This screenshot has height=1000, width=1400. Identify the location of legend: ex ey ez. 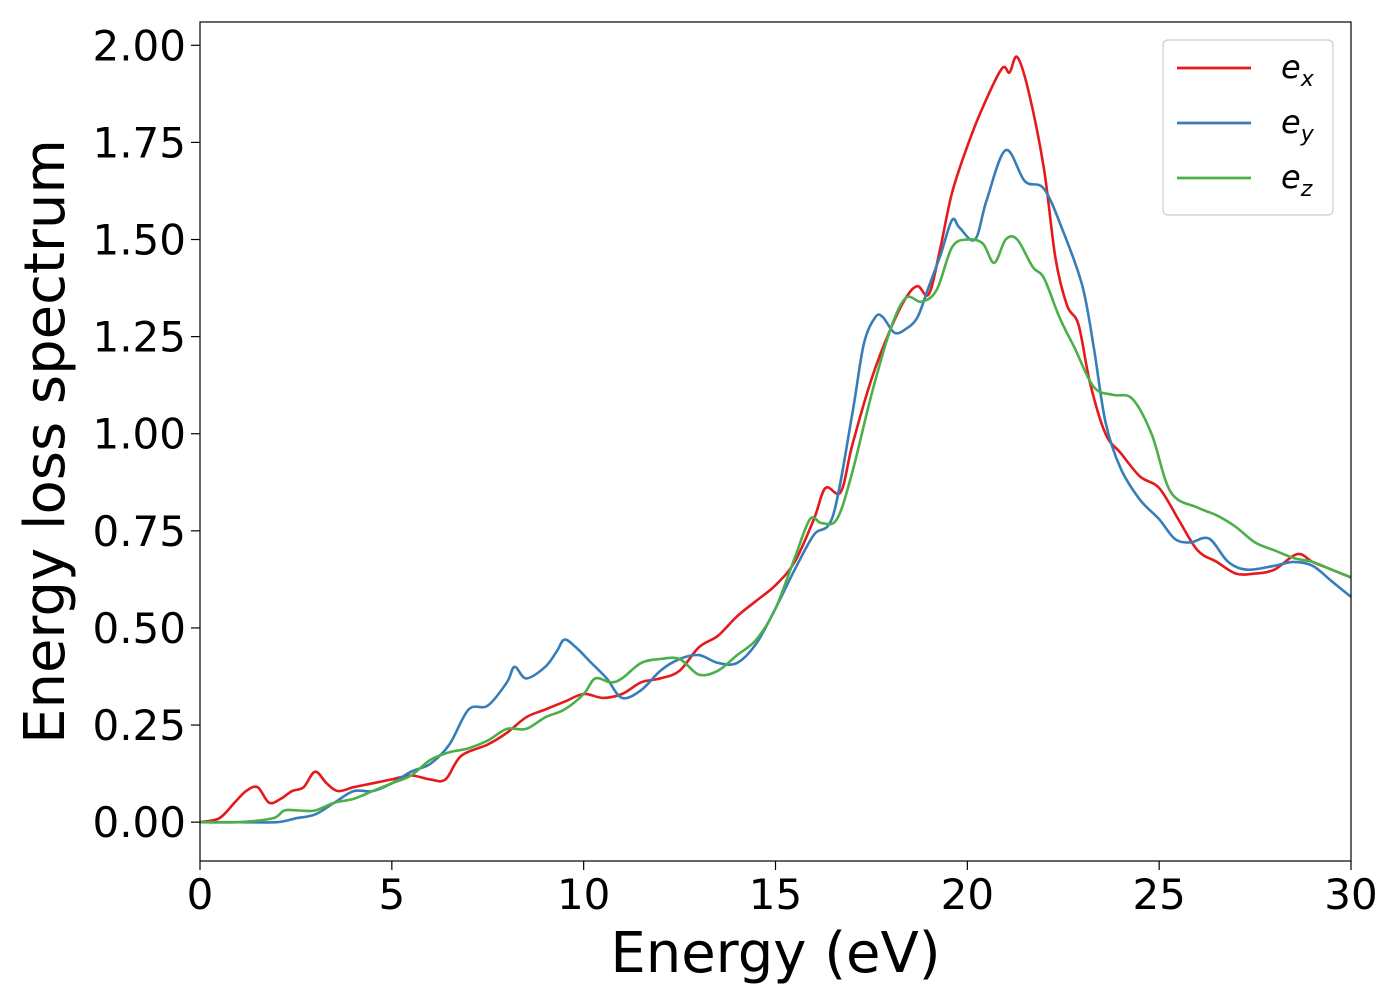
(1248, 127).